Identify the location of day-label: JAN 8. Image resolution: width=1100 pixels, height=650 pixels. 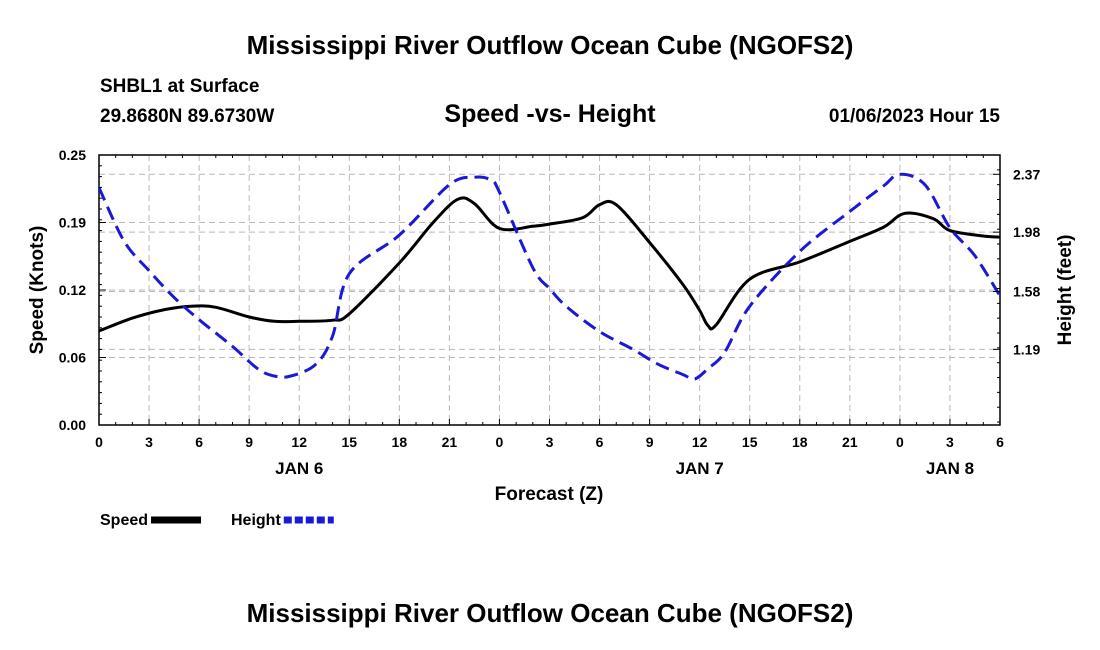
(950, 468).